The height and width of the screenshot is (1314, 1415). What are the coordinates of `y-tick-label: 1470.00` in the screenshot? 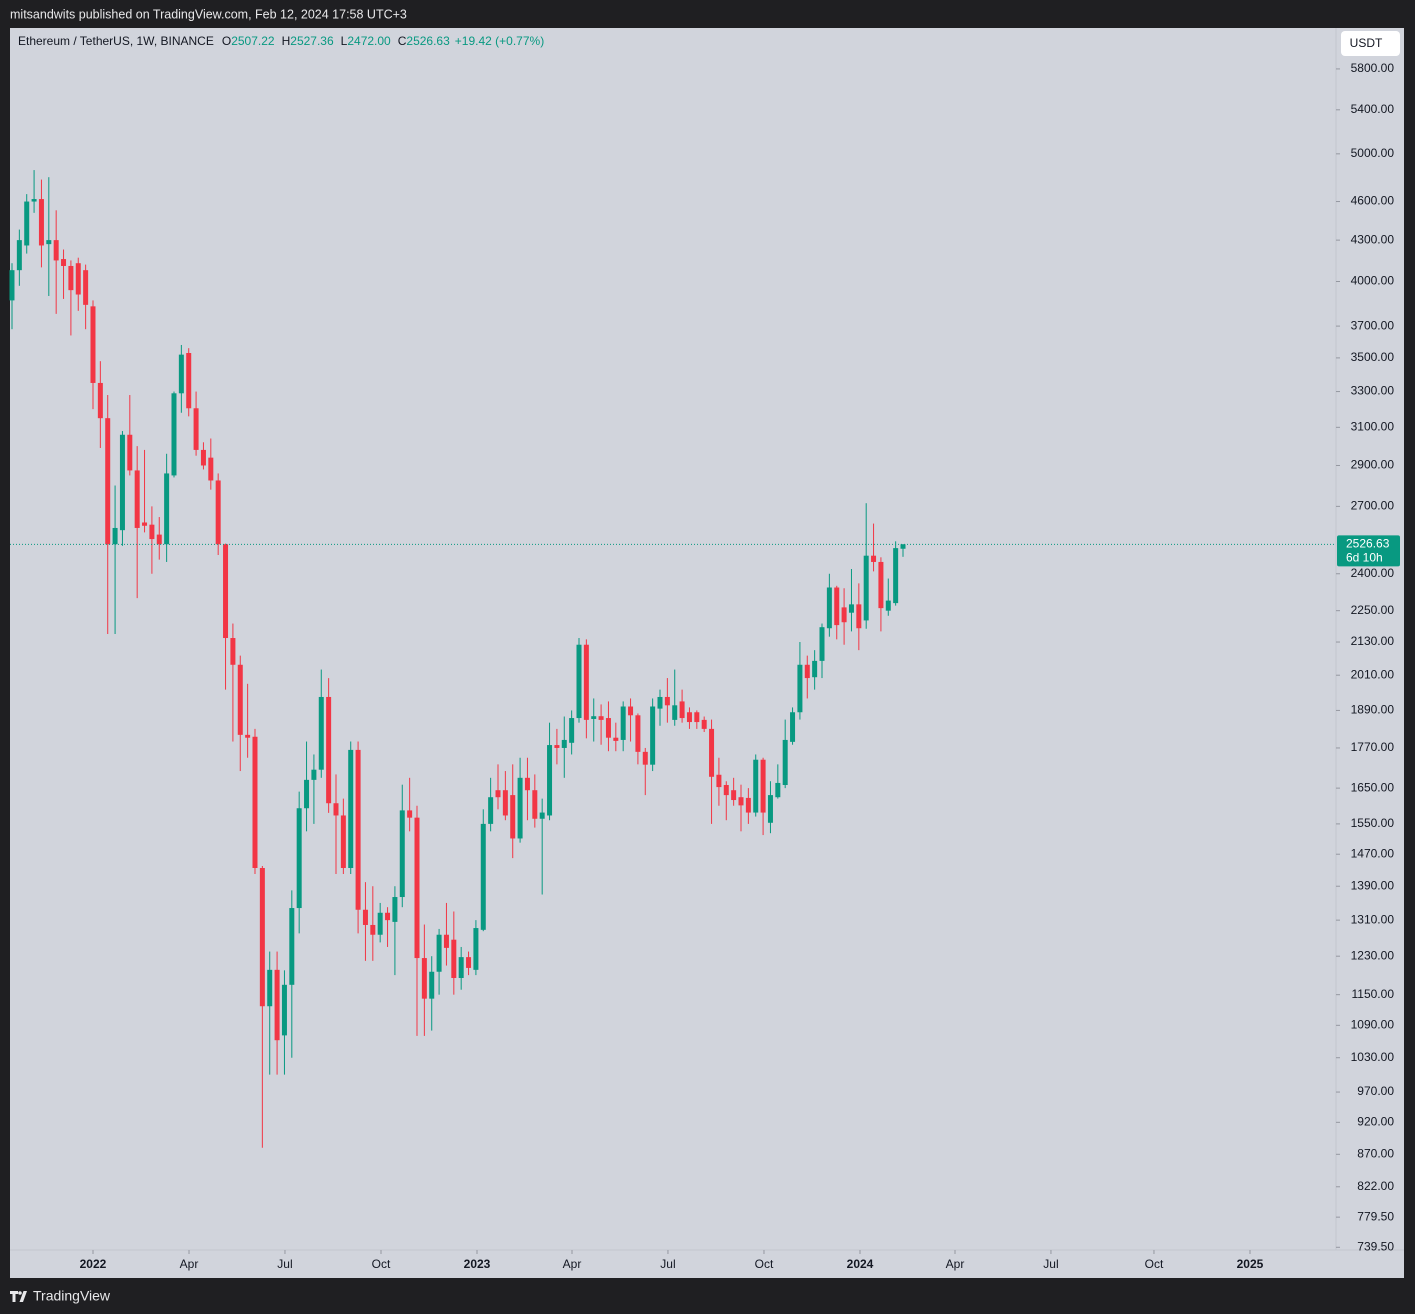 It's located at (1373, 853).